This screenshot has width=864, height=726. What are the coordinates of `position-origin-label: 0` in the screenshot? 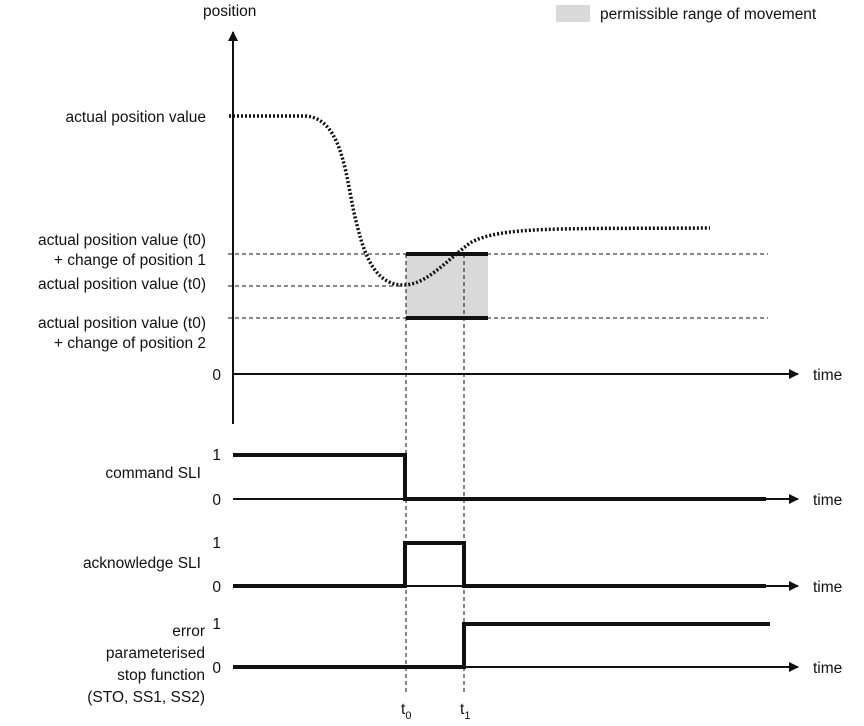 It's located at (216, 375).